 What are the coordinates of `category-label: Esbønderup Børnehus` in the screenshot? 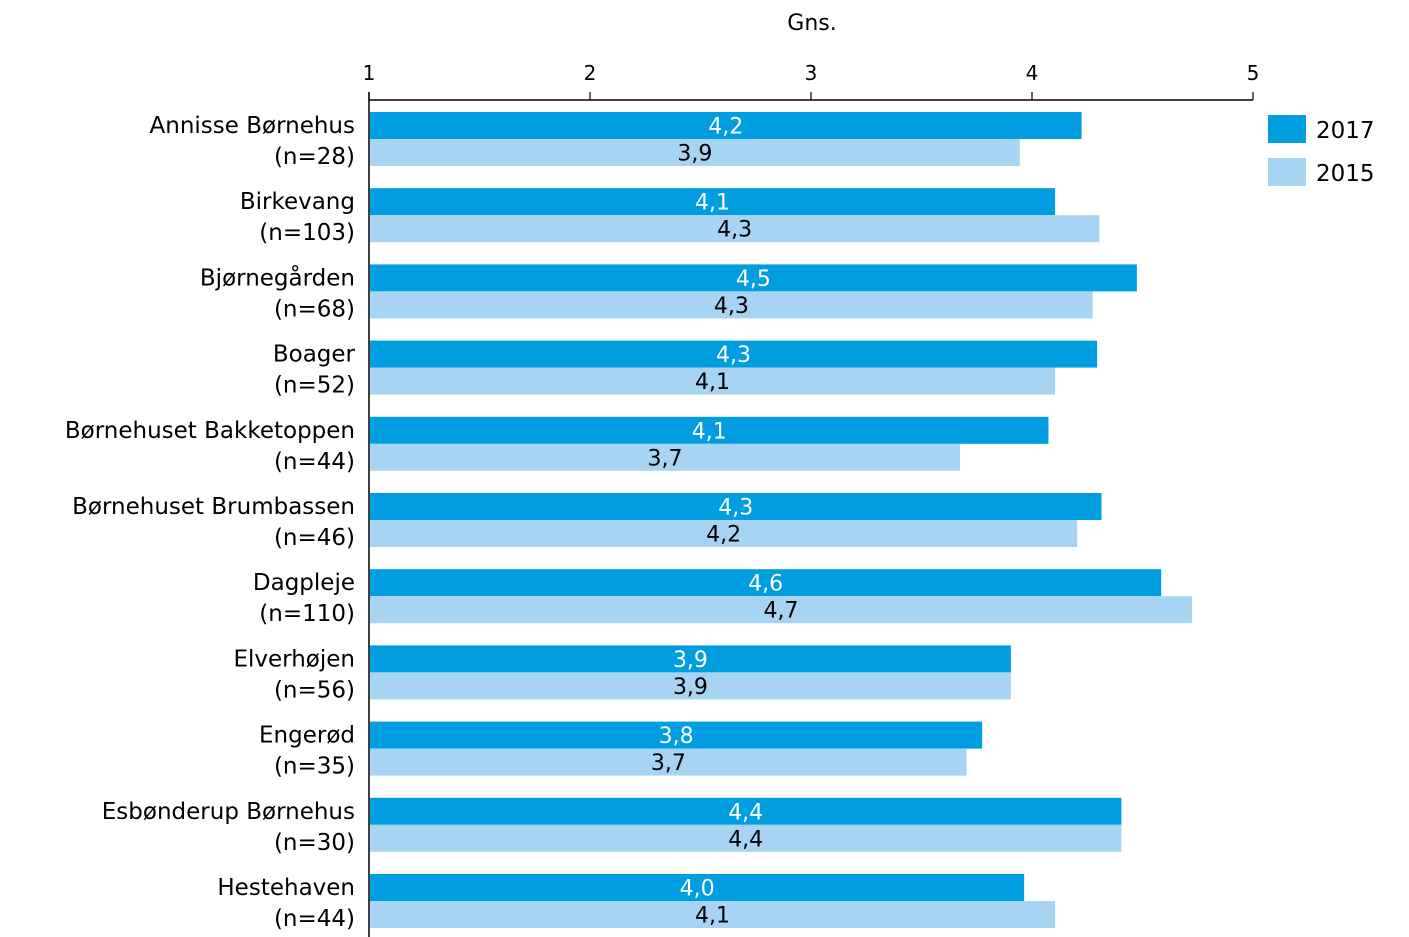 It's located at (228, 812).